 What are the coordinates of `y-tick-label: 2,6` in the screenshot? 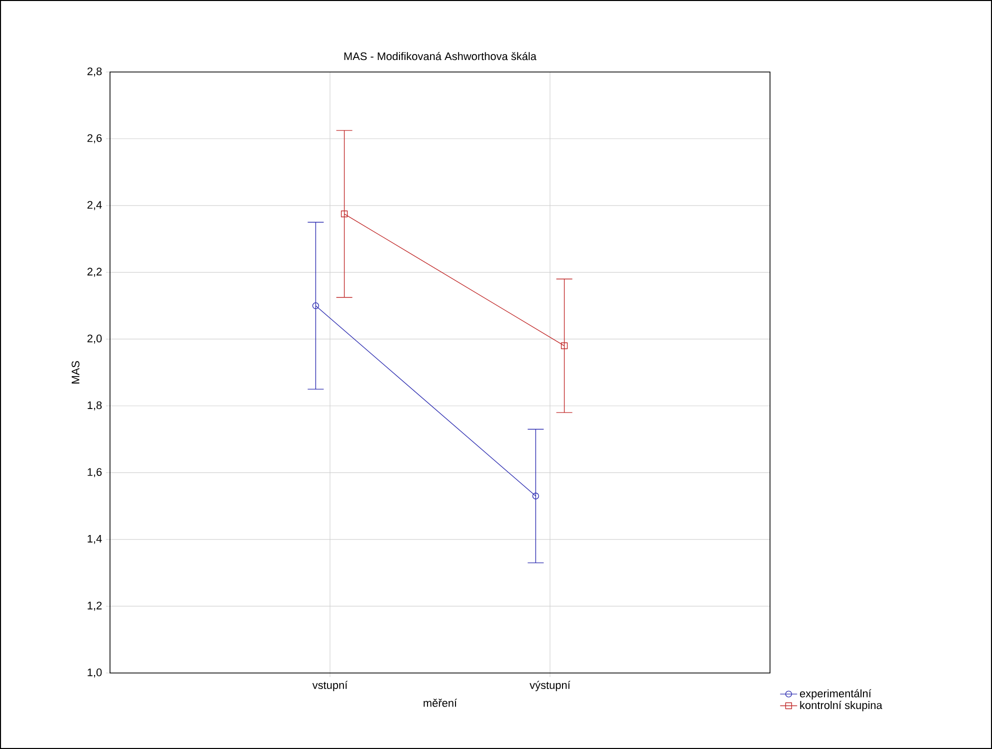 It's located at (94, 139).